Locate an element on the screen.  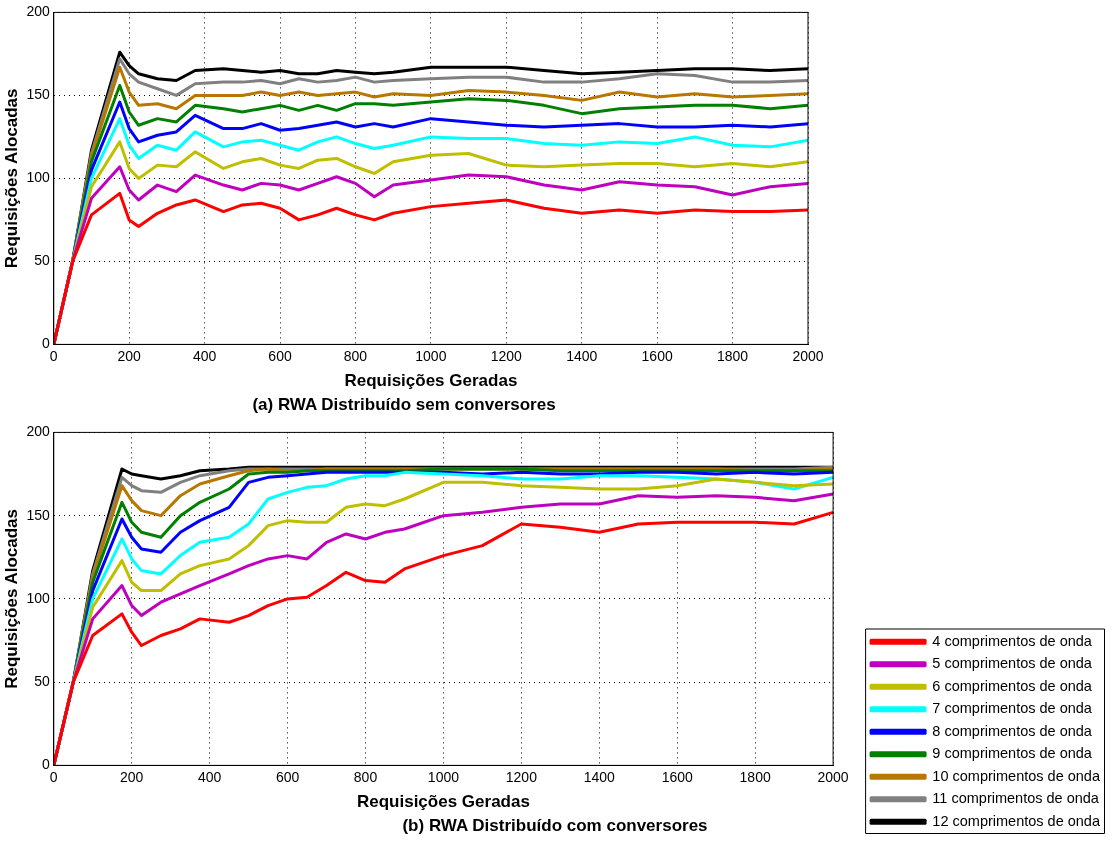
text: (a) RWA Distribuído sem conversores is located at coordinates (404, 405).